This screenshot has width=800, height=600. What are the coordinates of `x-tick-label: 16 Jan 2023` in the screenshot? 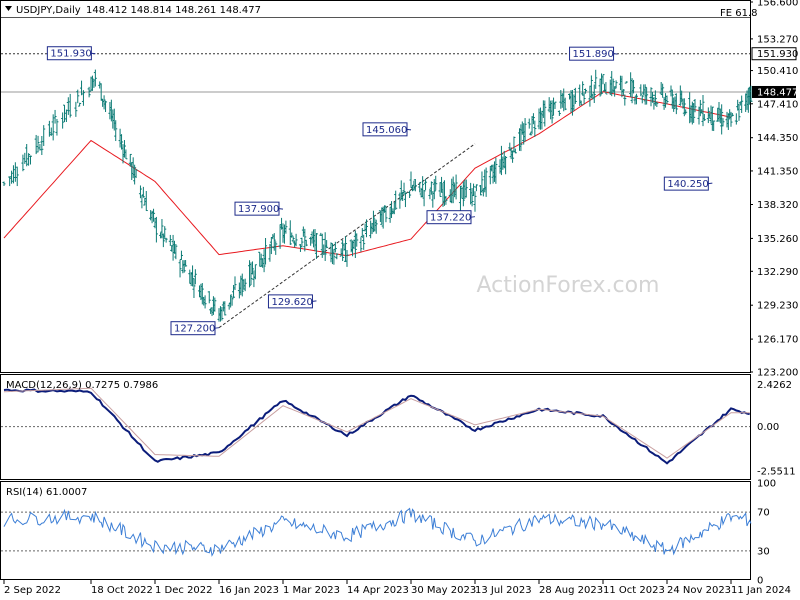 It's located at (249, 590).